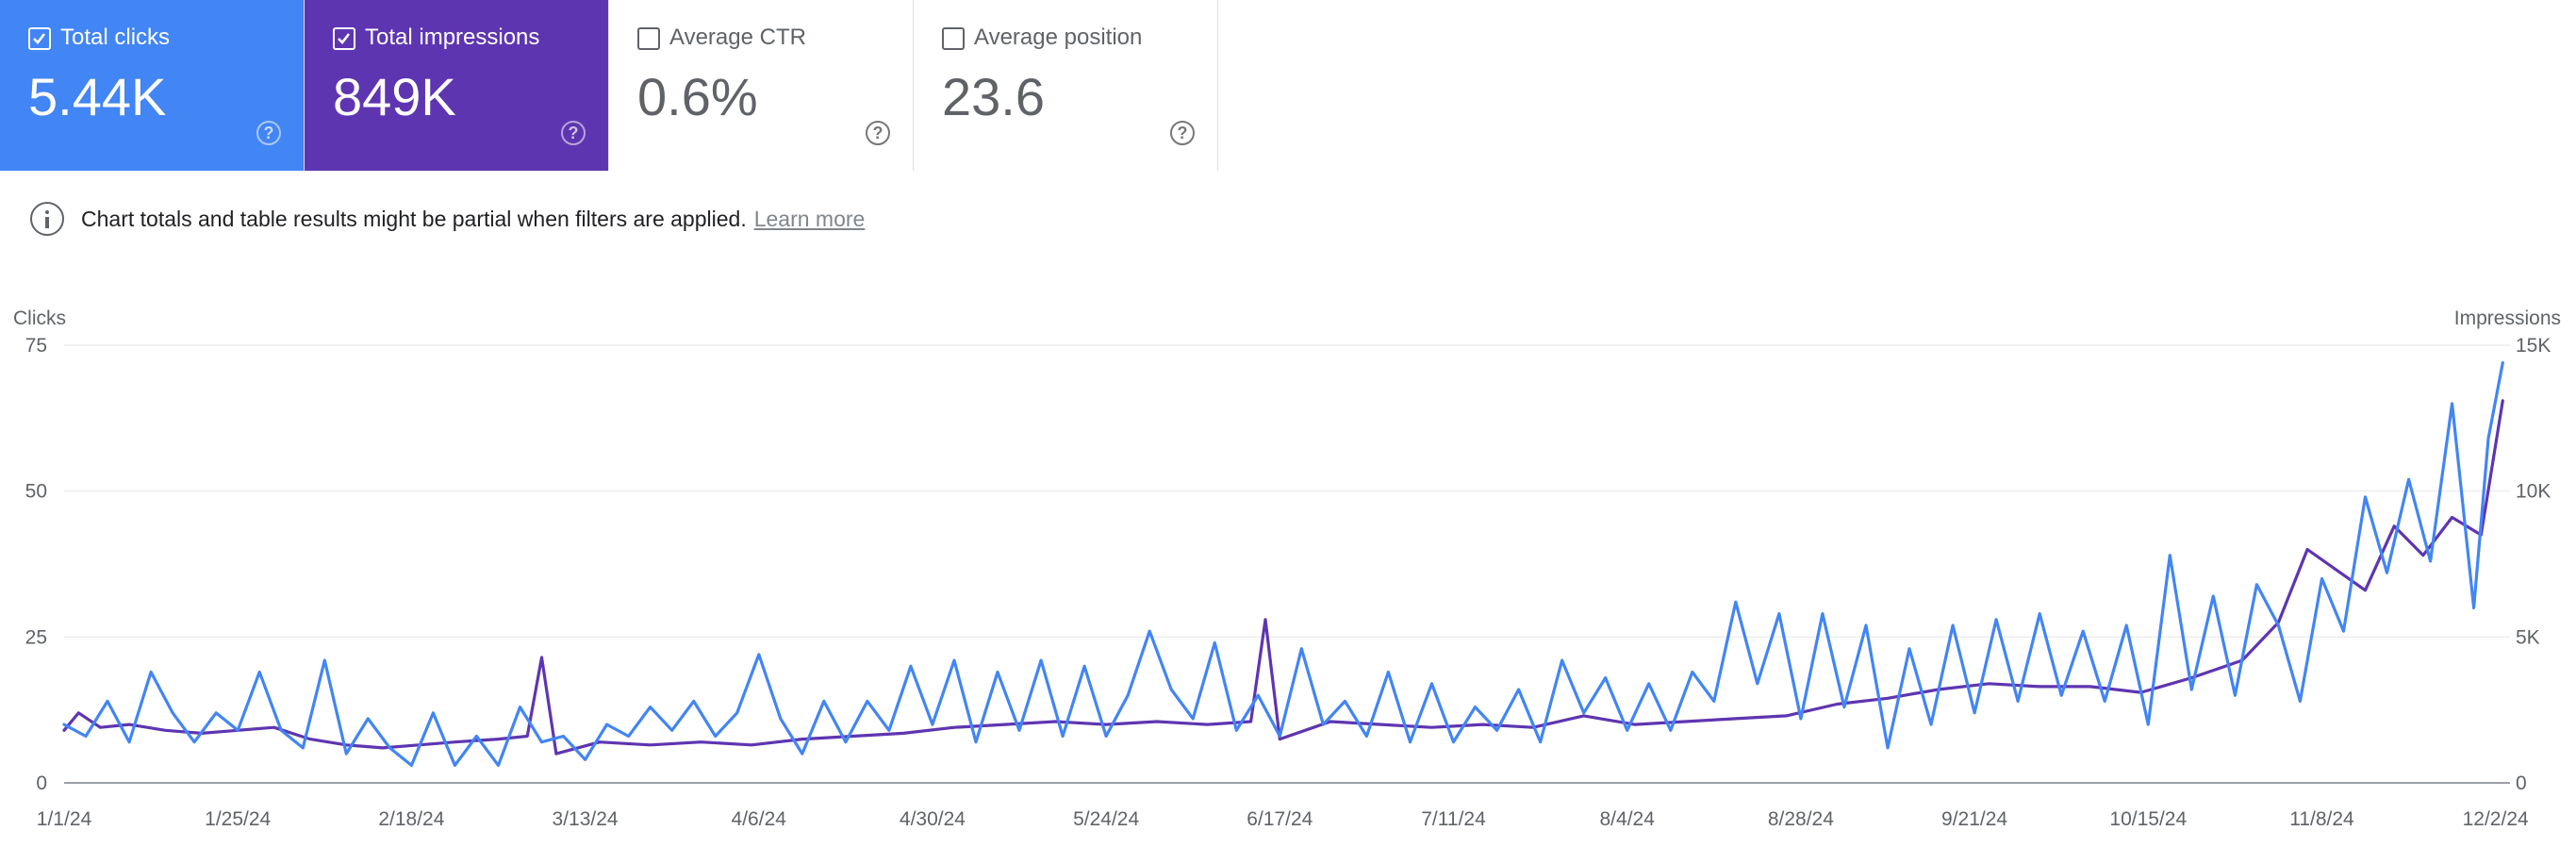 This screenshot has height=864, width=2576. I want to click on card-value: 0.6%, so click(697, 96).